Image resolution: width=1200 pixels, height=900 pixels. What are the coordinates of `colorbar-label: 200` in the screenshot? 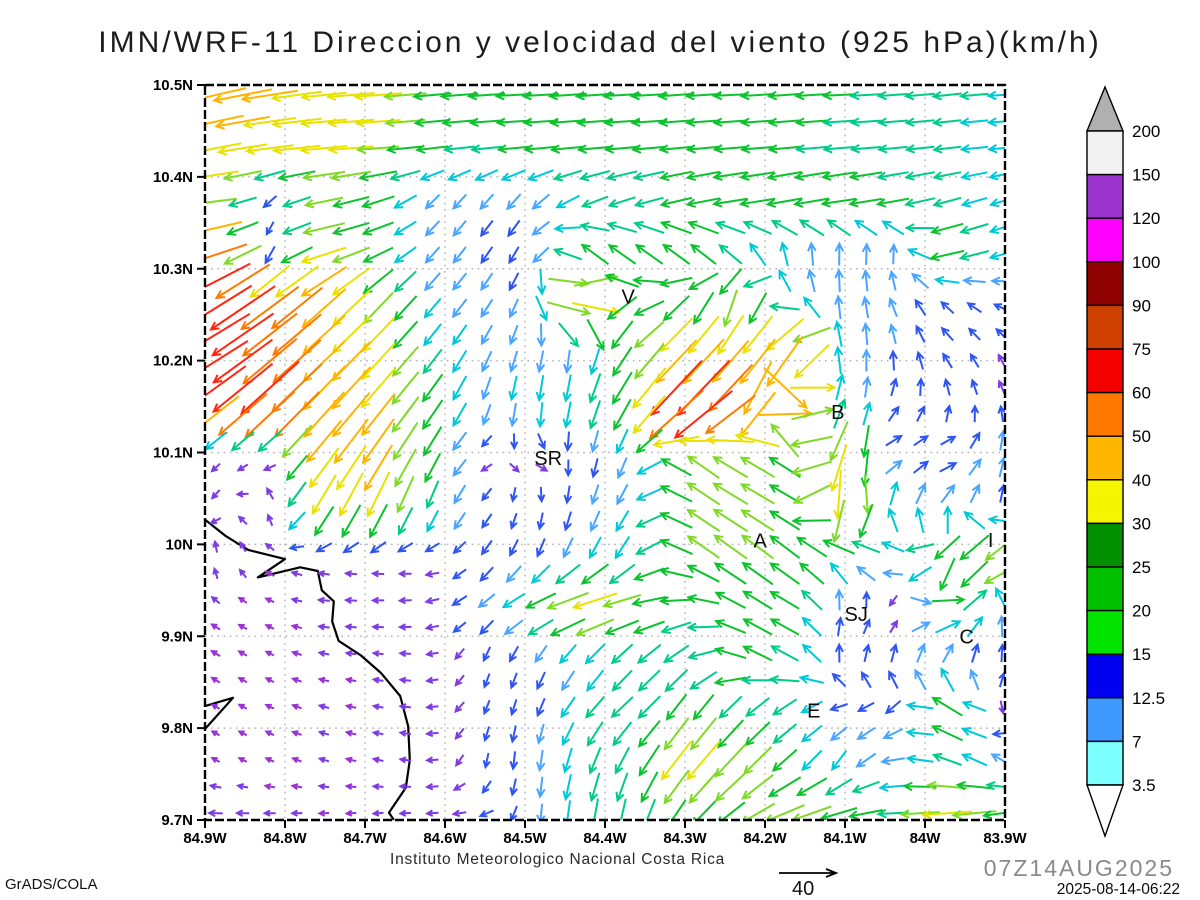 It's located at (1146, 131).